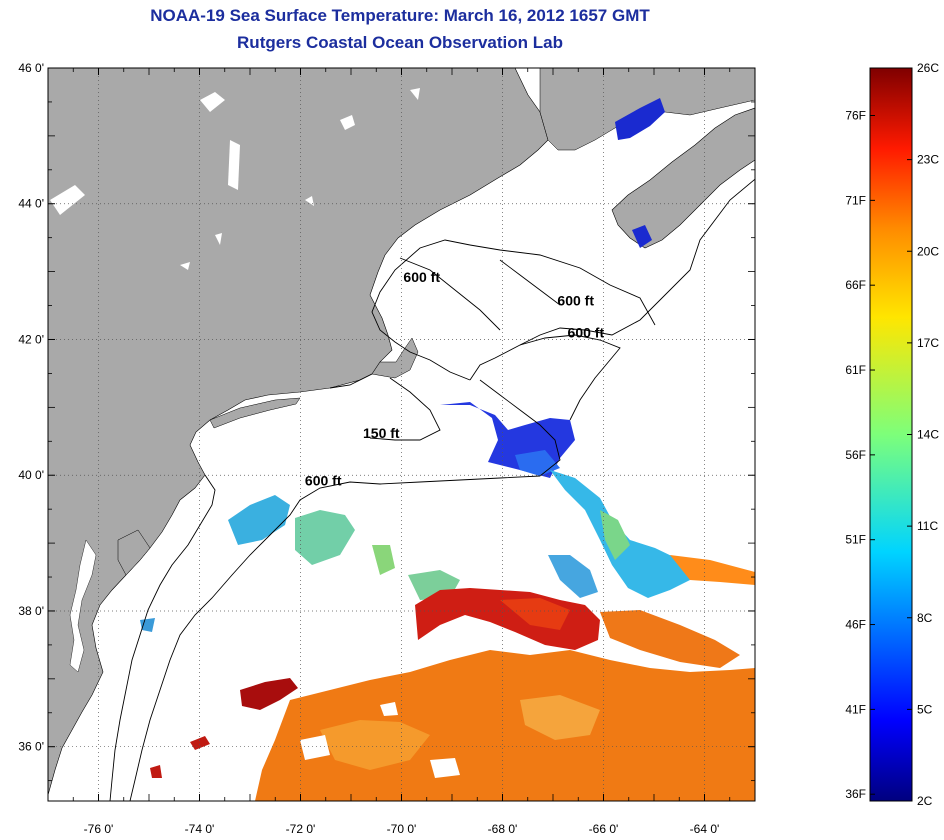 This screenshot has height=840, width=944. What do you see at coordinates (855, 116) in the screenshot?
I see `colorbar-f-label: 76F` at bounding box center [855, 116].